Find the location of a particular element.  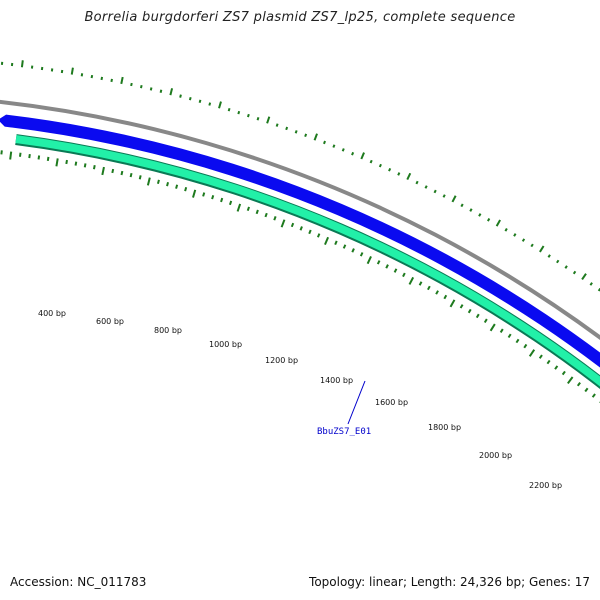

ruler-label: 800 bp is located at coordinates (168, 330).